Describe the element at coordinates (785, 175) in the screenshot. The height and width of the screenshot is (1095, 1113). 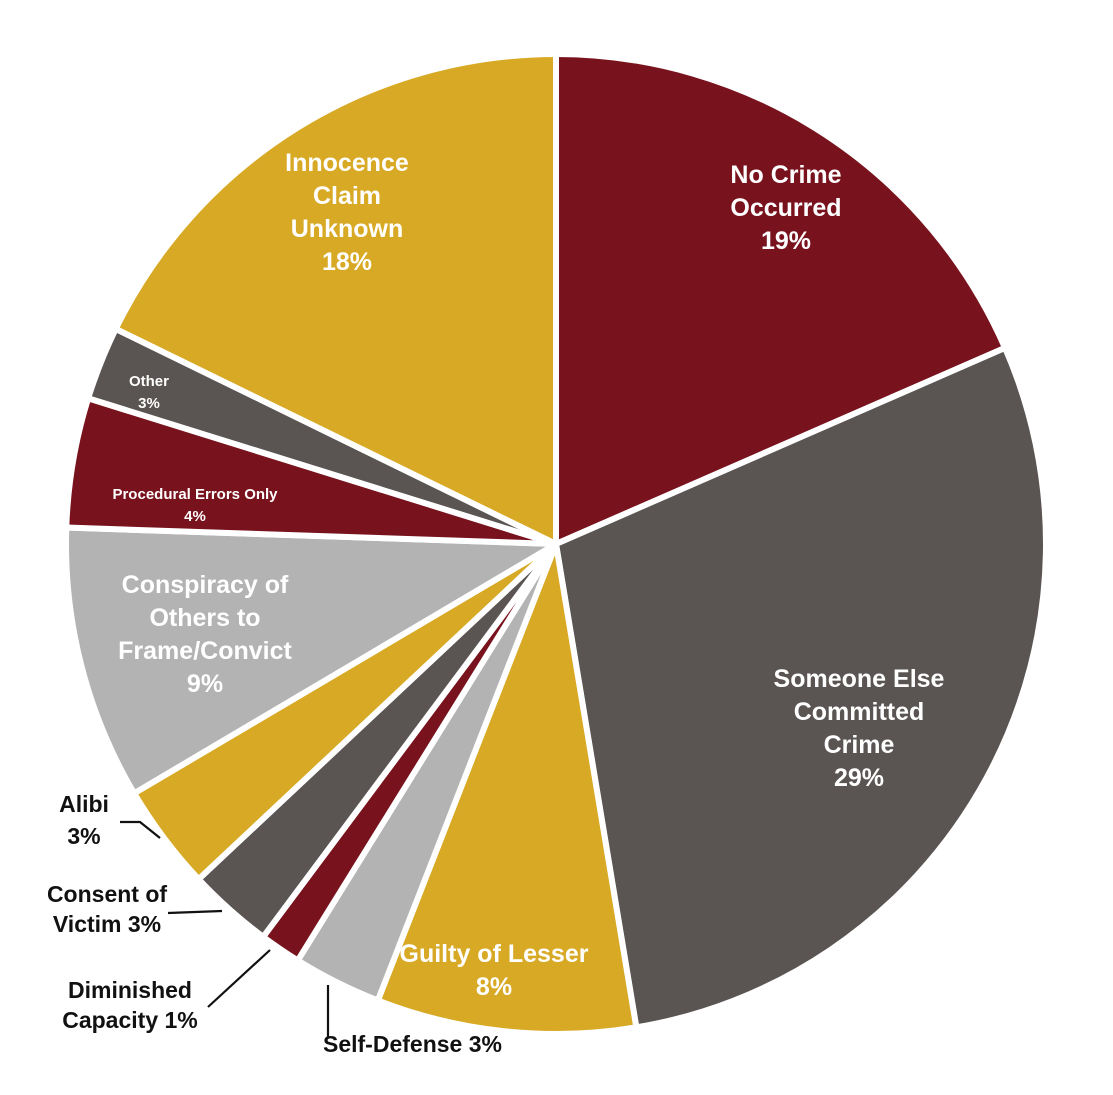
I see `slice-label-line: No Crime` at that location.